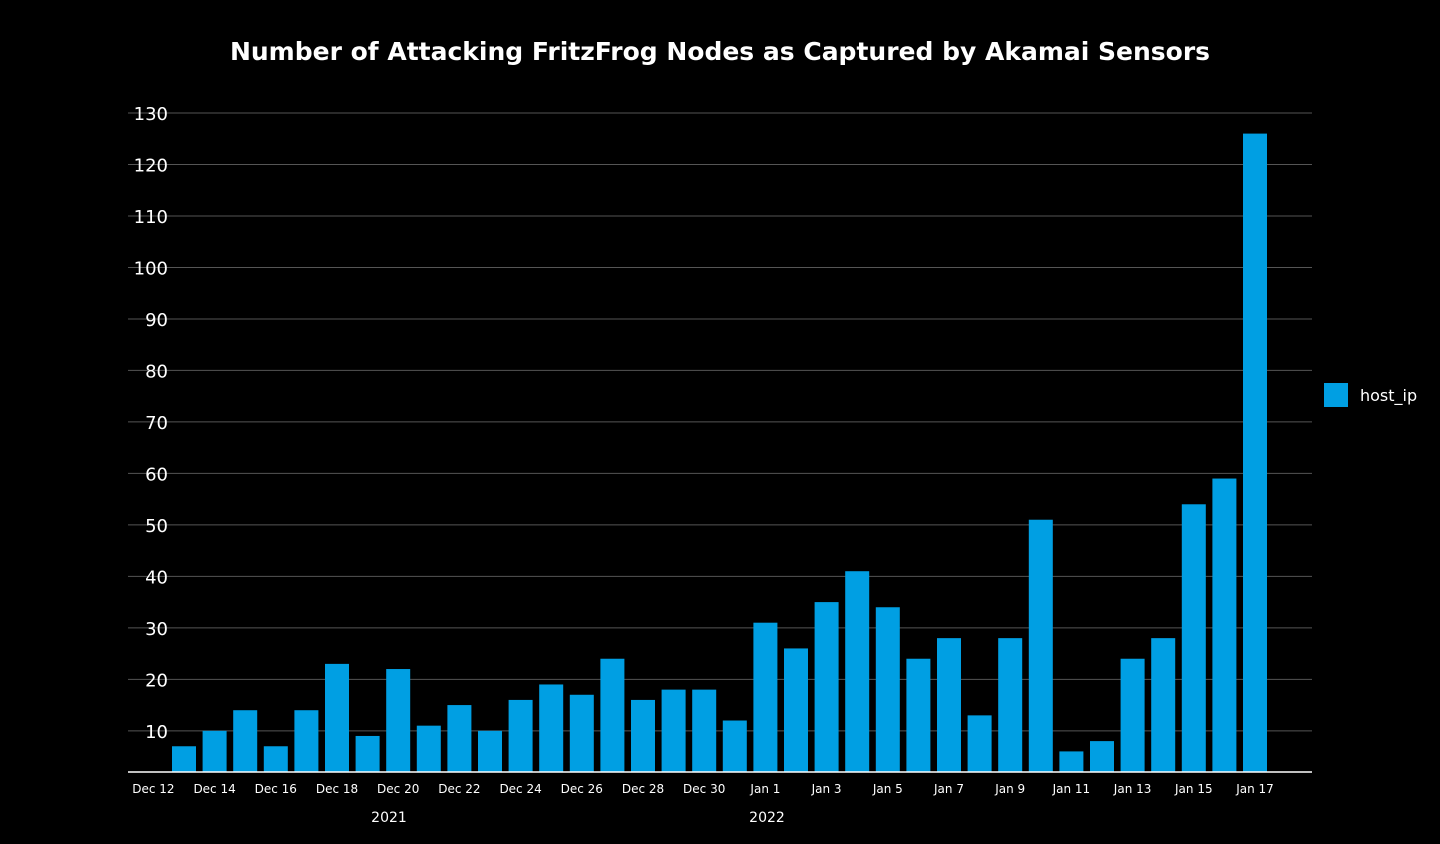  I want to click on y-tick-label: 120, so click(151, 165).